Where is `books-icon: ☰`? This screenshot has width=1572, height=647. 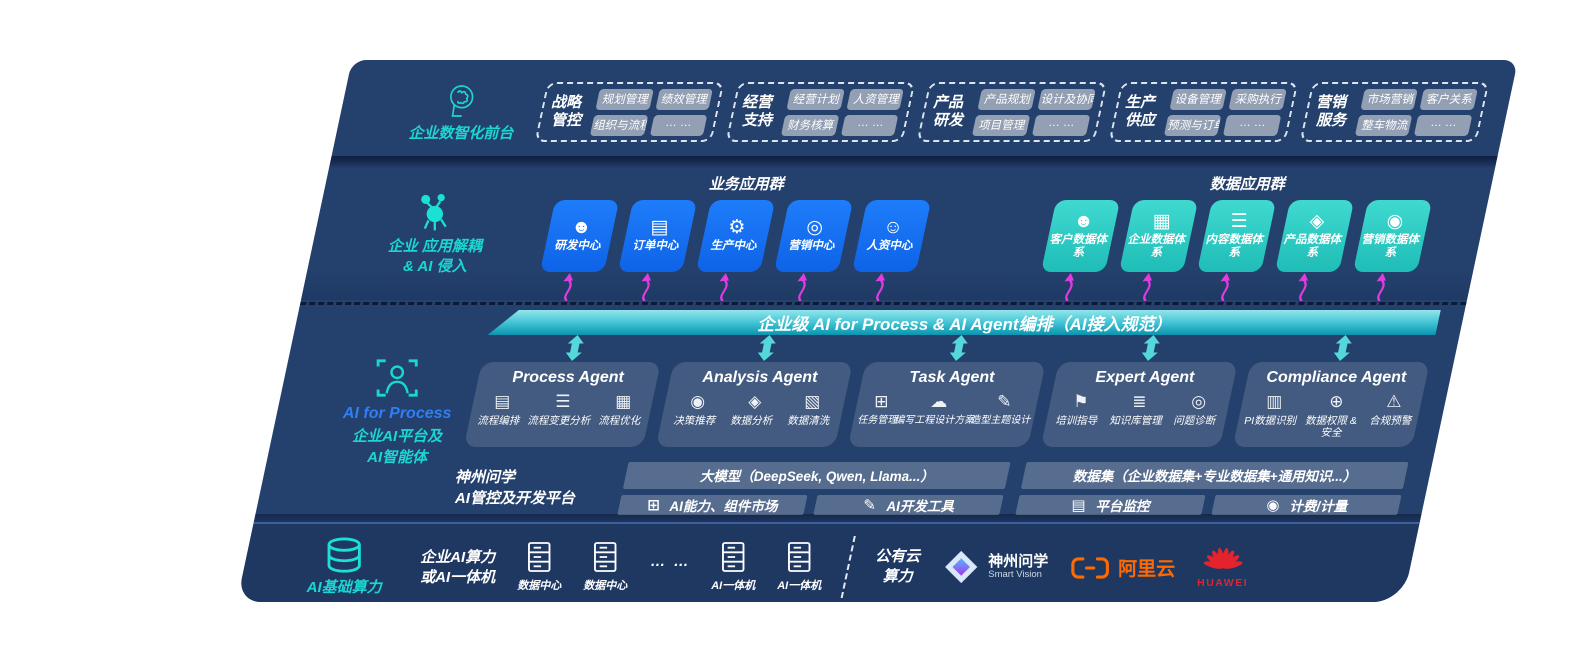
books-icon: ☰ is located at coordinates (1239, 221).